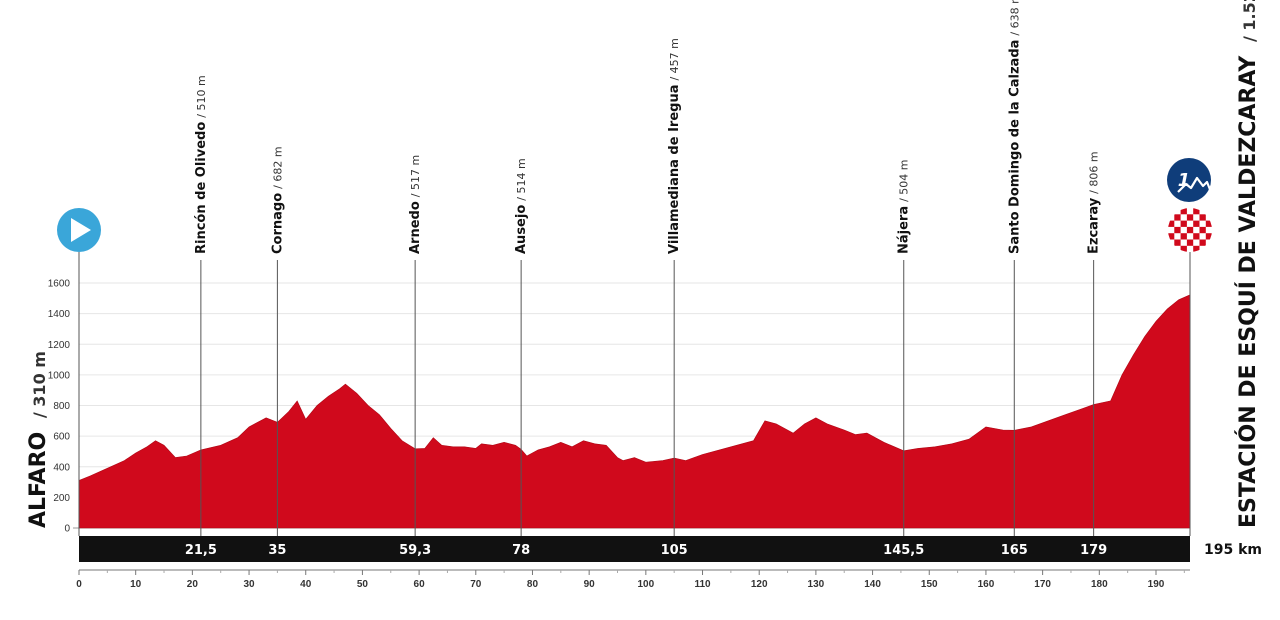  Describe the element at coordinates (79, 584) in the screenshot. I see `x-tick-label: 0` at that location.